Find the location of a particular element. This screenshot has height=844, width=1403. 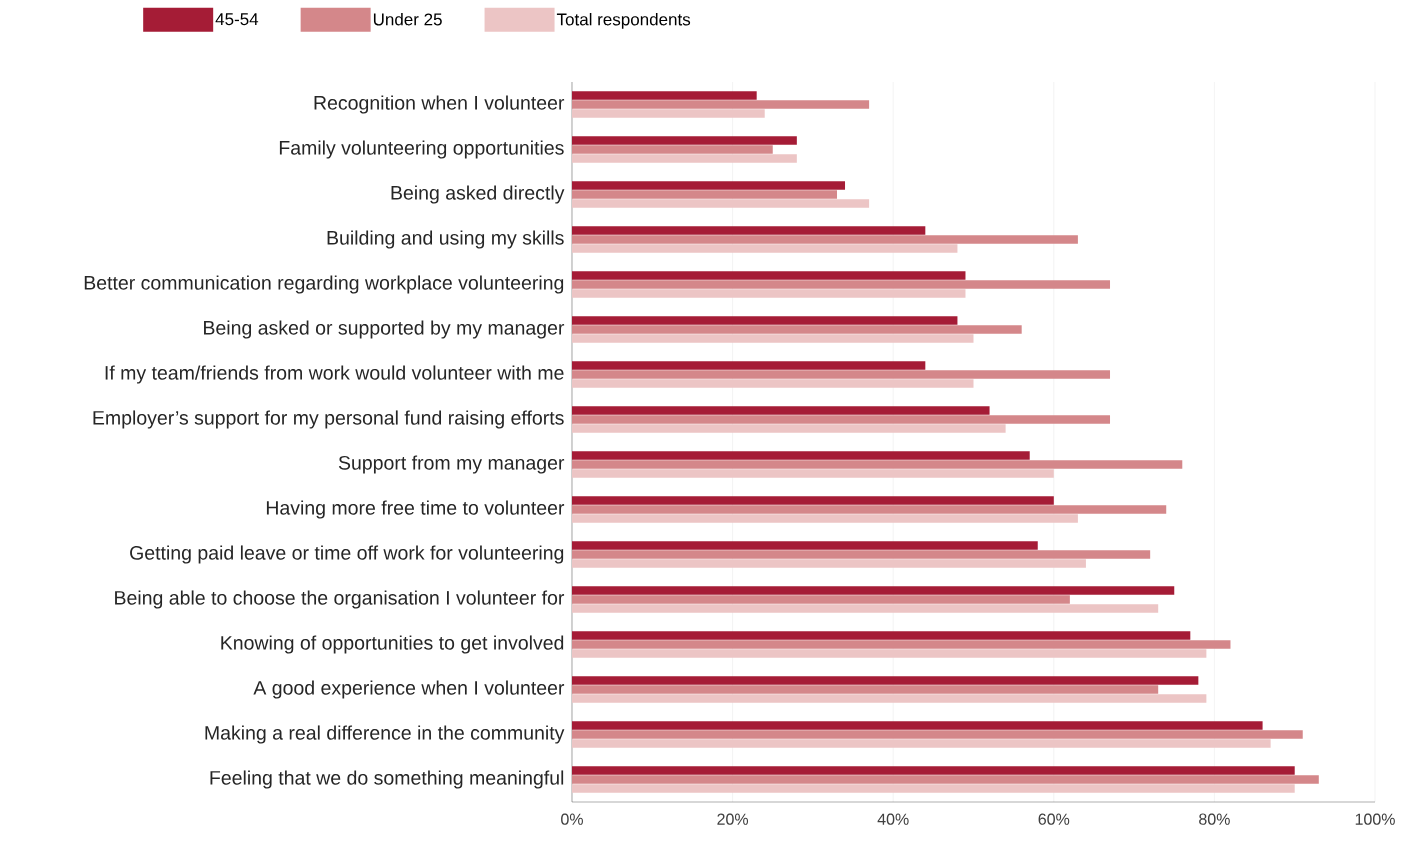

y-tick-label: Having more free time to volunteer is located at coordinates (415, 509).